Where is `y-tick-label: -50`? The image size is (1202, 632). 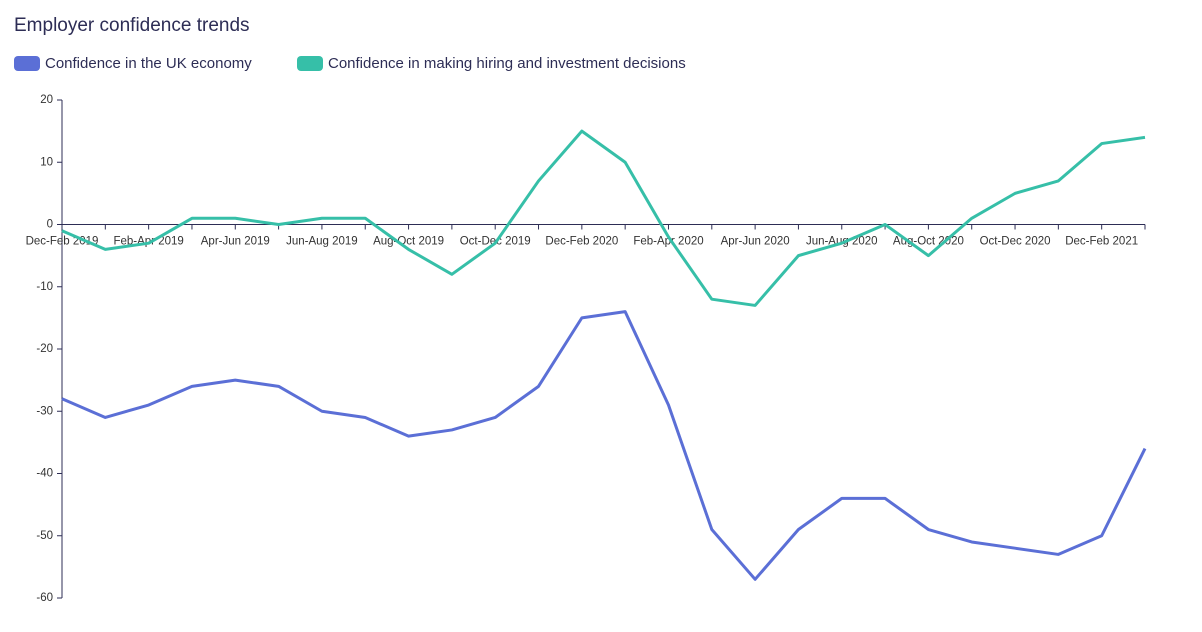 y-tick-label: -50 is located at coordinates (44, 536).